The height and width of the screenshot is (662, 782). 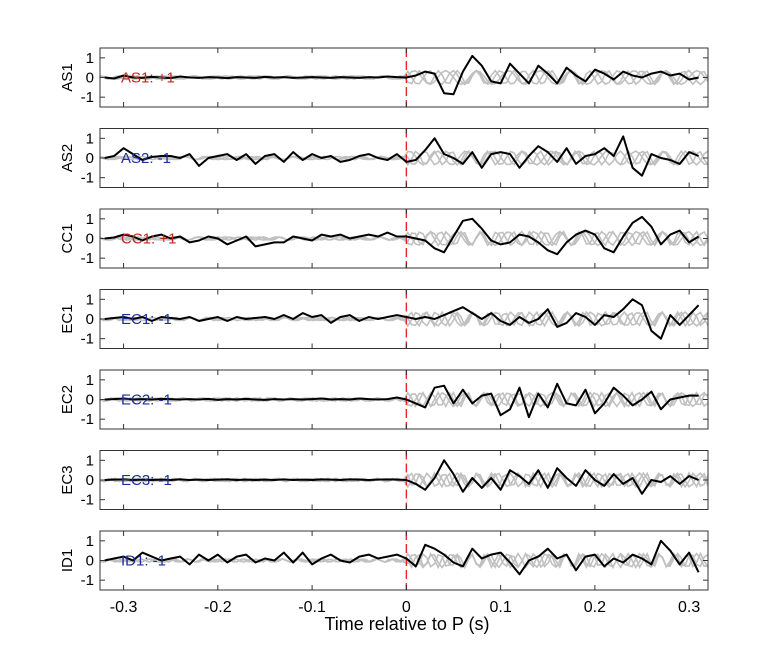 I want to click on panel-ylabel: AS1, so click(x=67, y=77).